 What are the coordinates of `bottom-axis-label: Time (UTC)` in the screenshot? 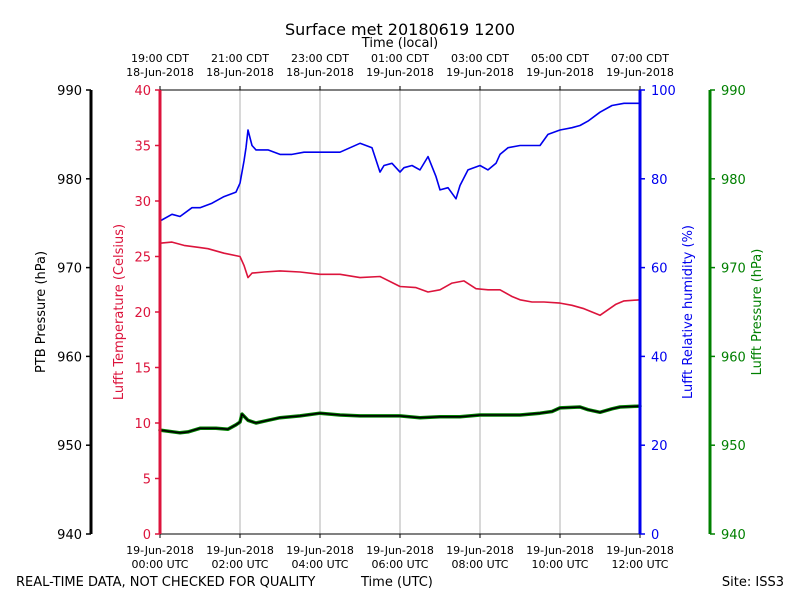 It's located at (397, 582).